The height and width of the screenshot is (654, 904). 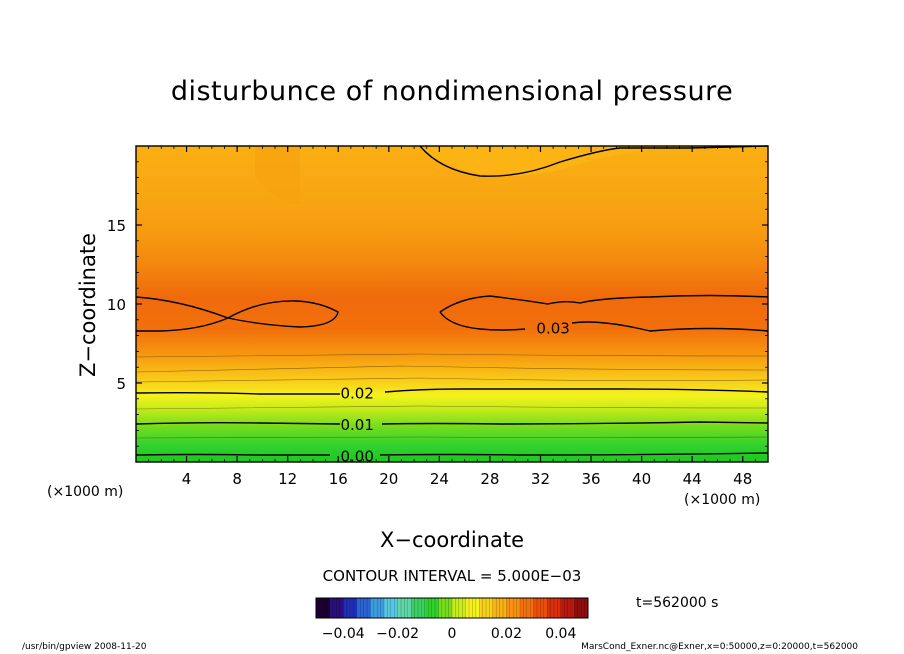 I want to click on x-unit-label-left: (×1000 m), so click(x=85, y=492).